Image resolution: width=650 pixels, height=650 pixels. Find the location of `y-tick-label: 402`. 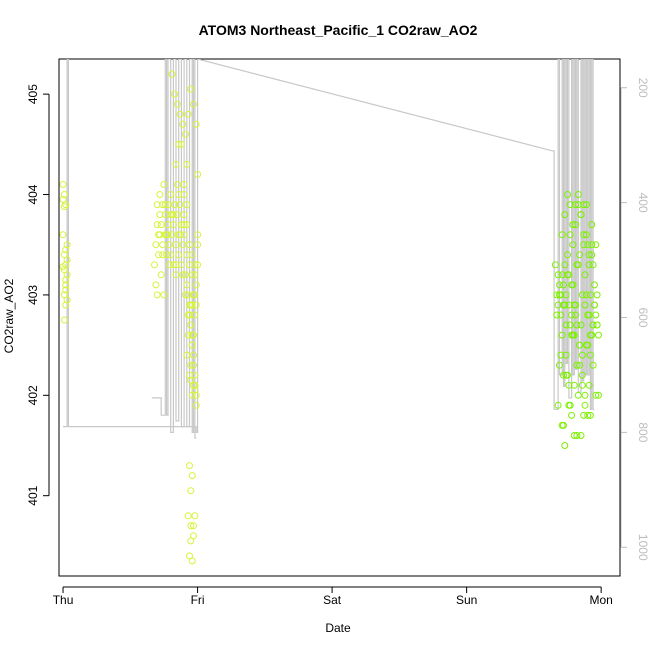

y-tick-label: 402 is located at coordinates (33, 395).